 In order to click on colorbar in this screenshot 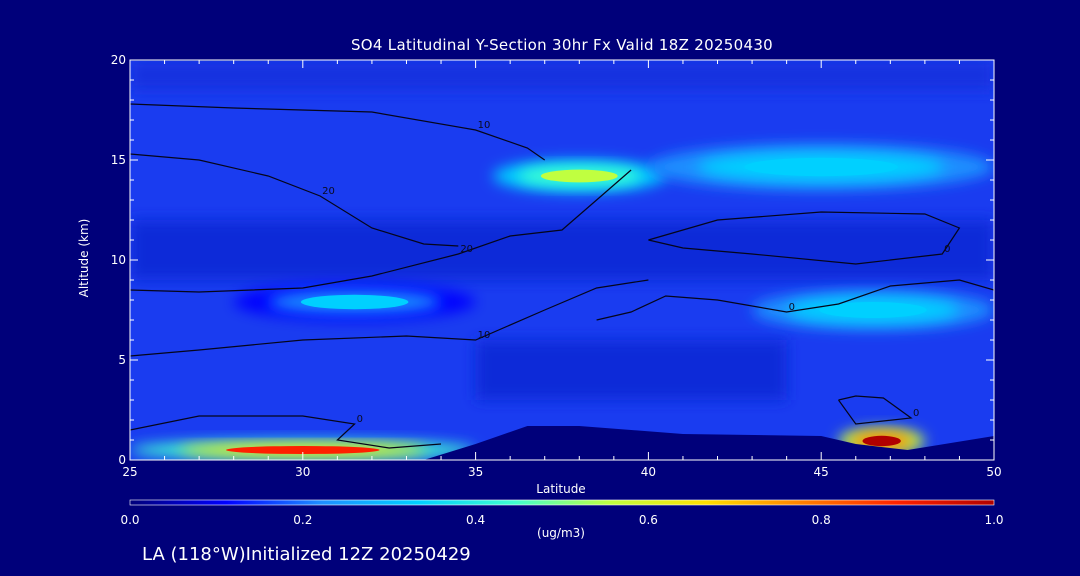, I will do `click(562, 502)`.